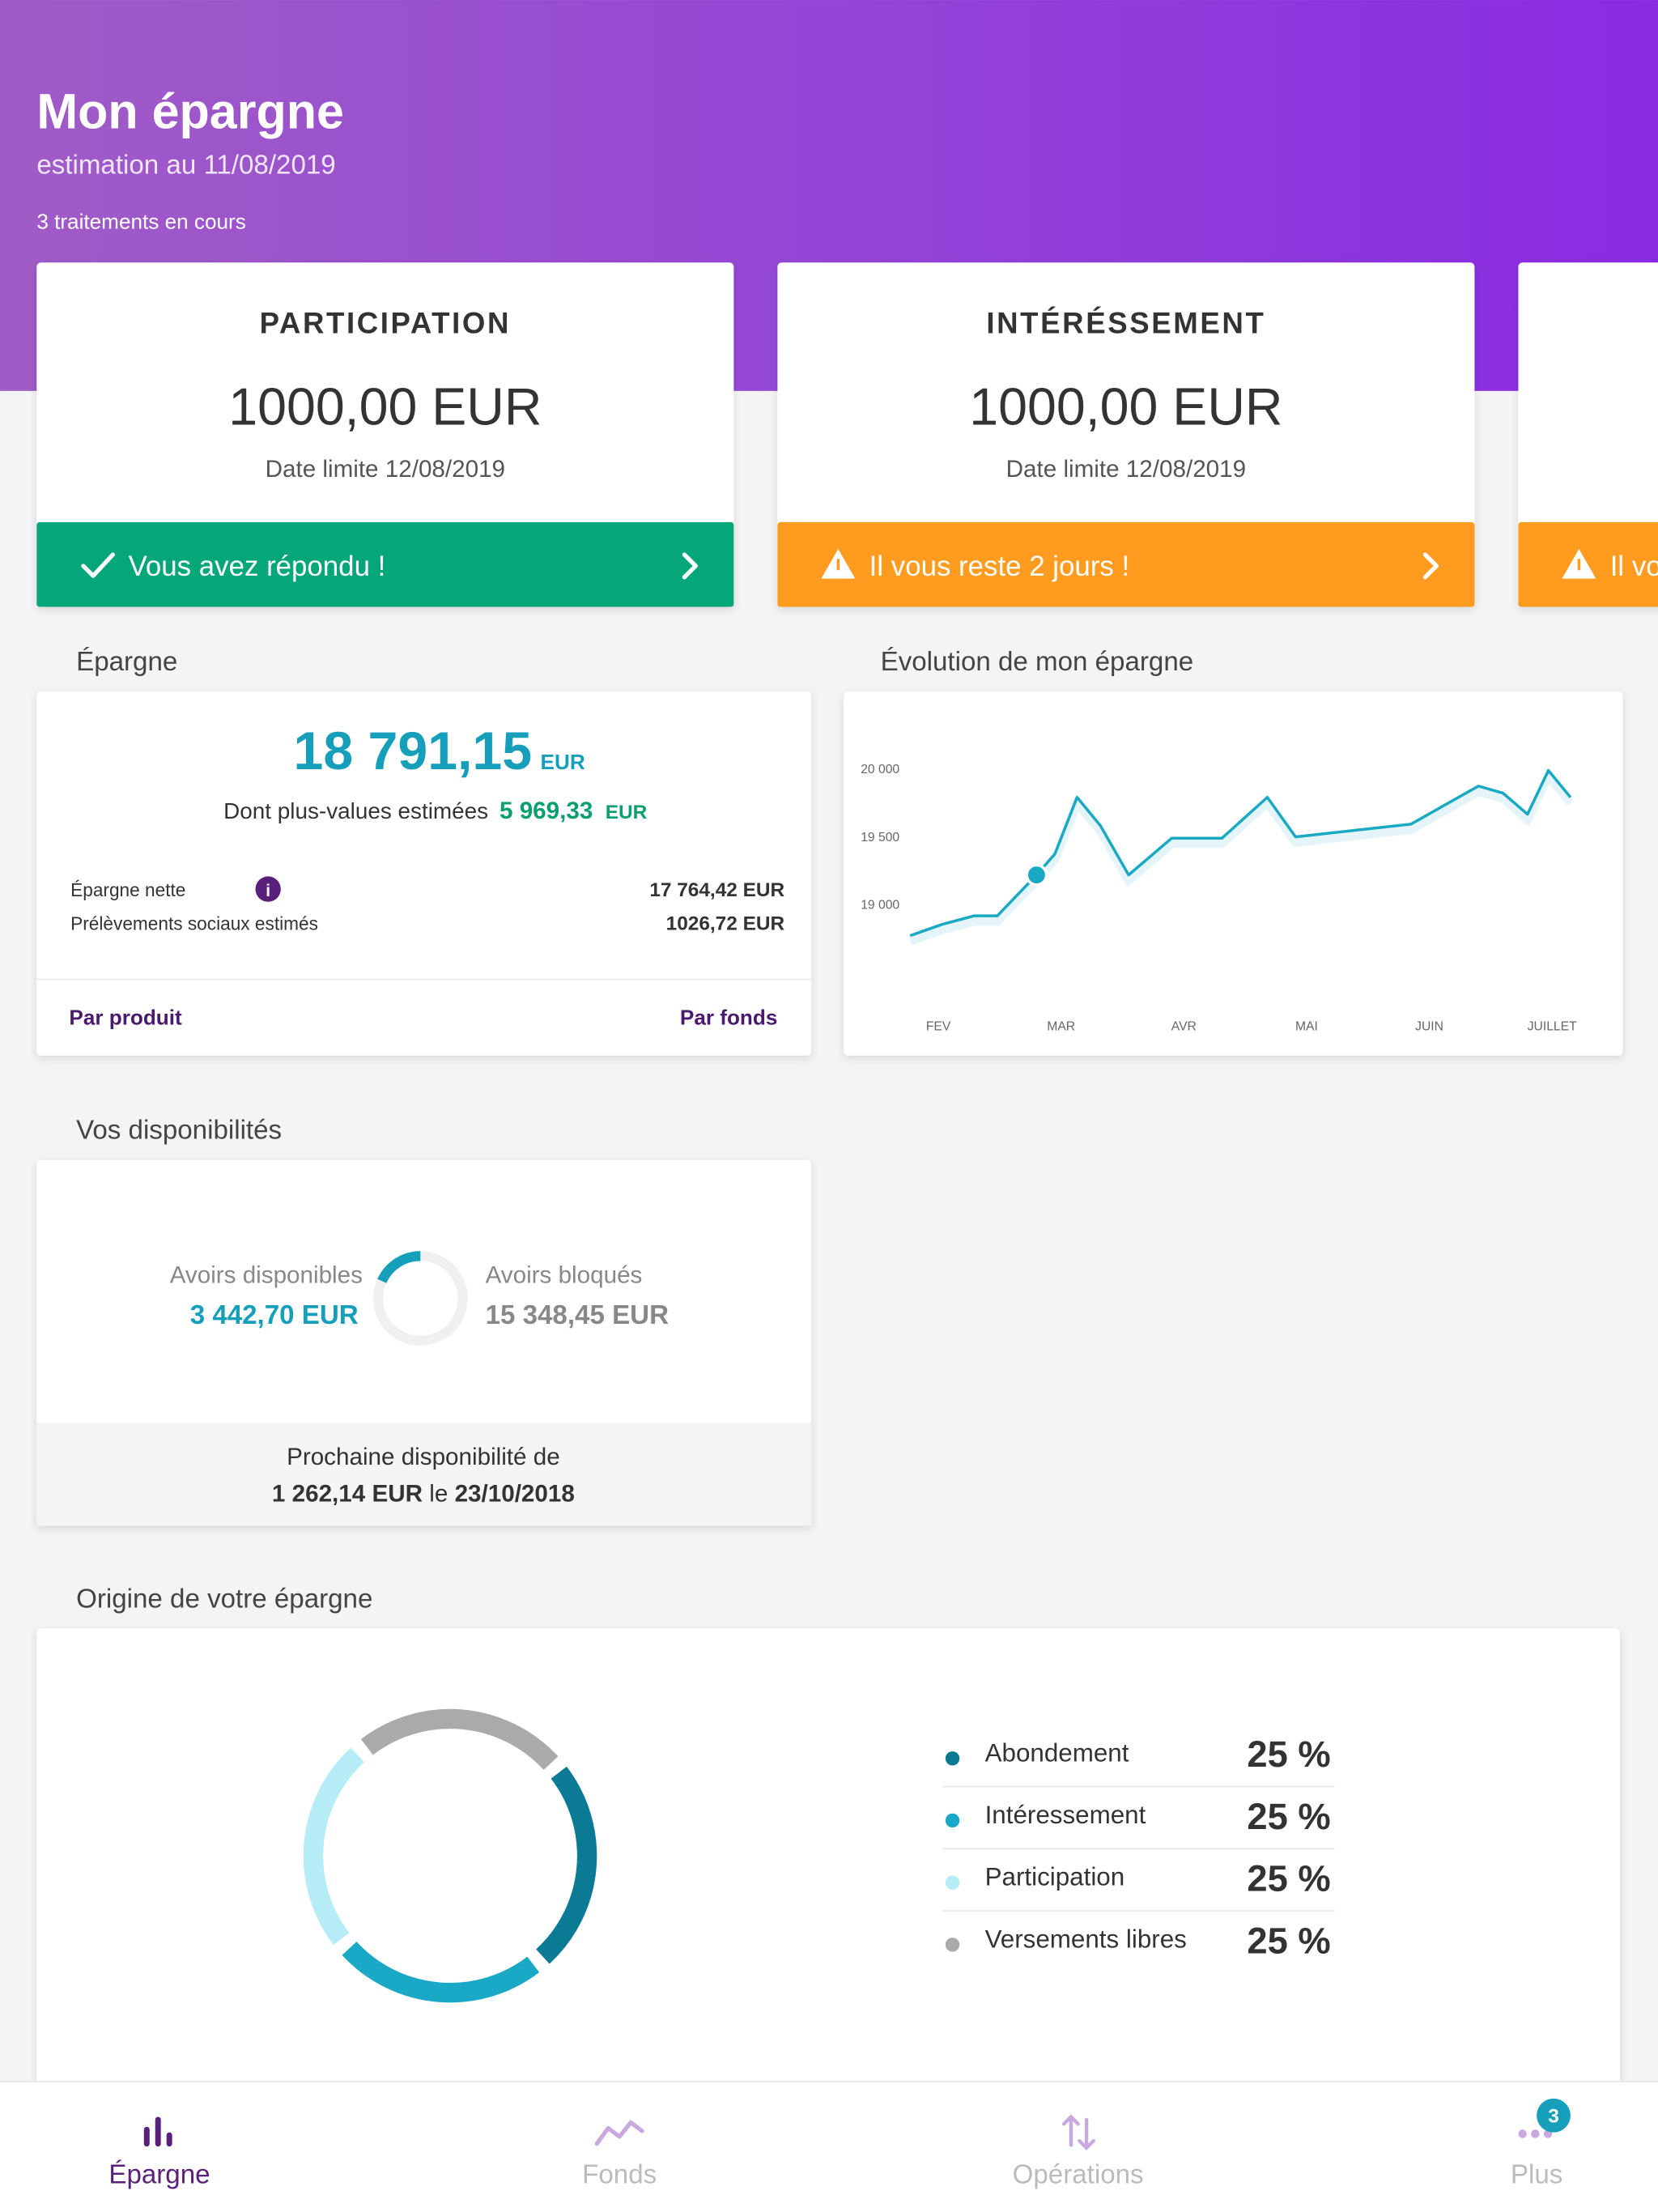 Image resolution: width=1658 pixels, height=2212 pixels. I want to click on card-title: PARTICIPATION, so click(385, 322).